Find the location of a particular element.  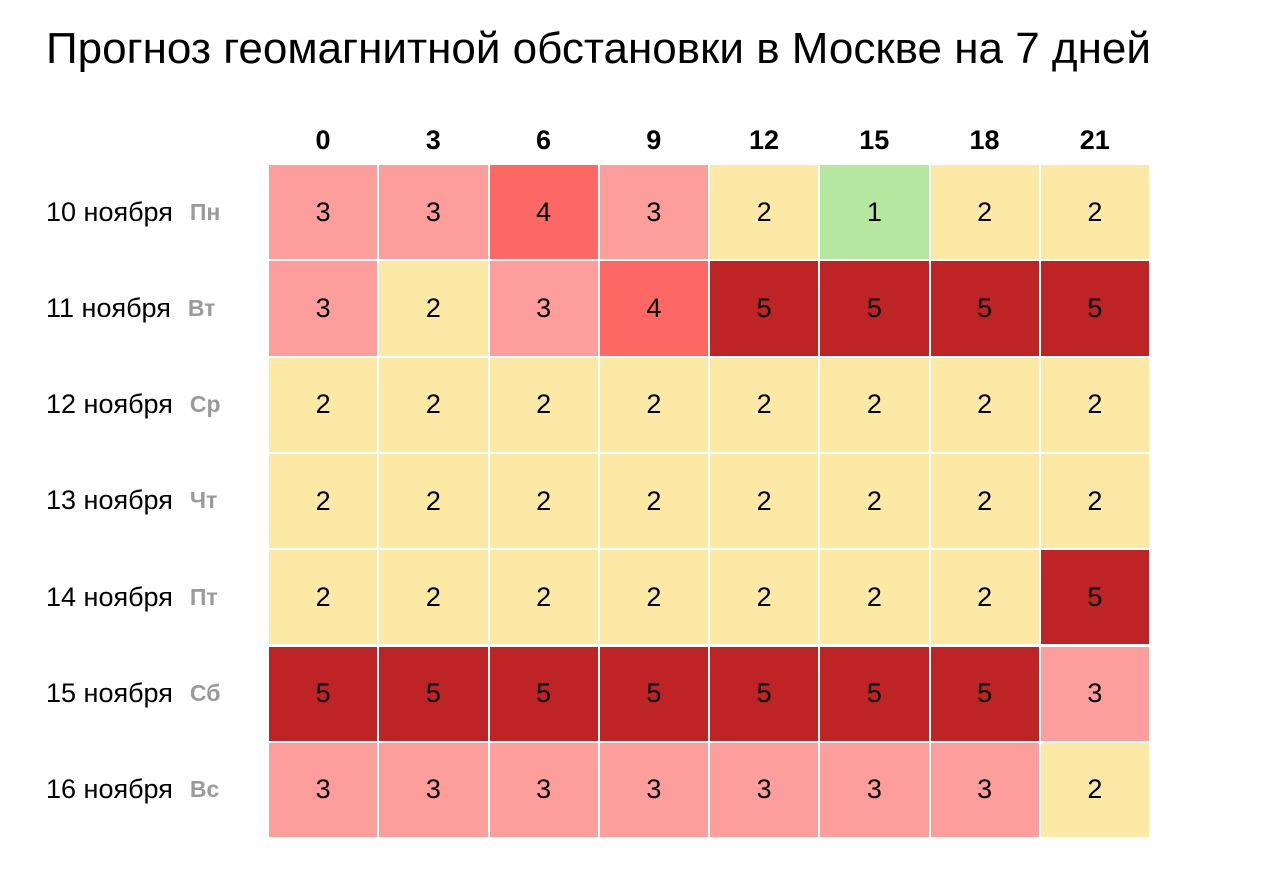

hour-label: 15 is located at coordinates (874, 140).